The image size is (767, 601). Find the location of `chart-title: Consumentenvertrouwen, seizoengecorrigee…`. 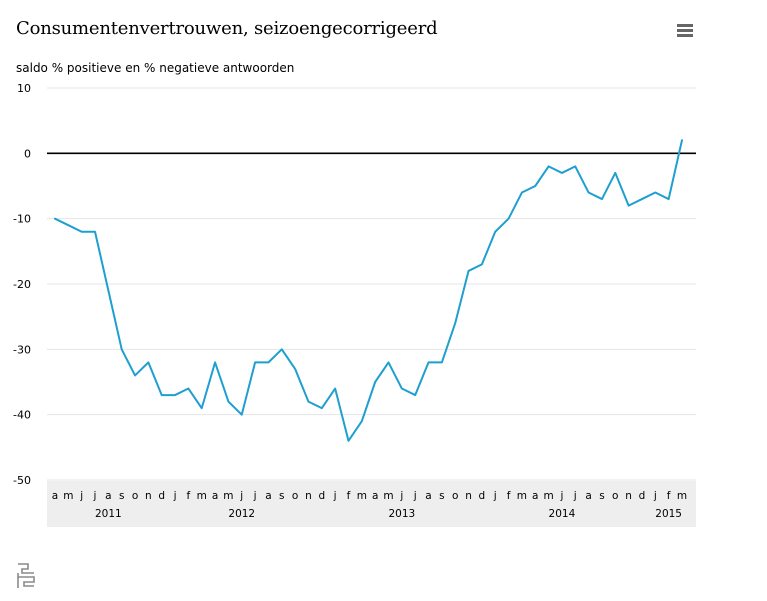

chart-title: Consumentenvertrouwen, seizoengecorrigee… is located at coordinates (227, 28).